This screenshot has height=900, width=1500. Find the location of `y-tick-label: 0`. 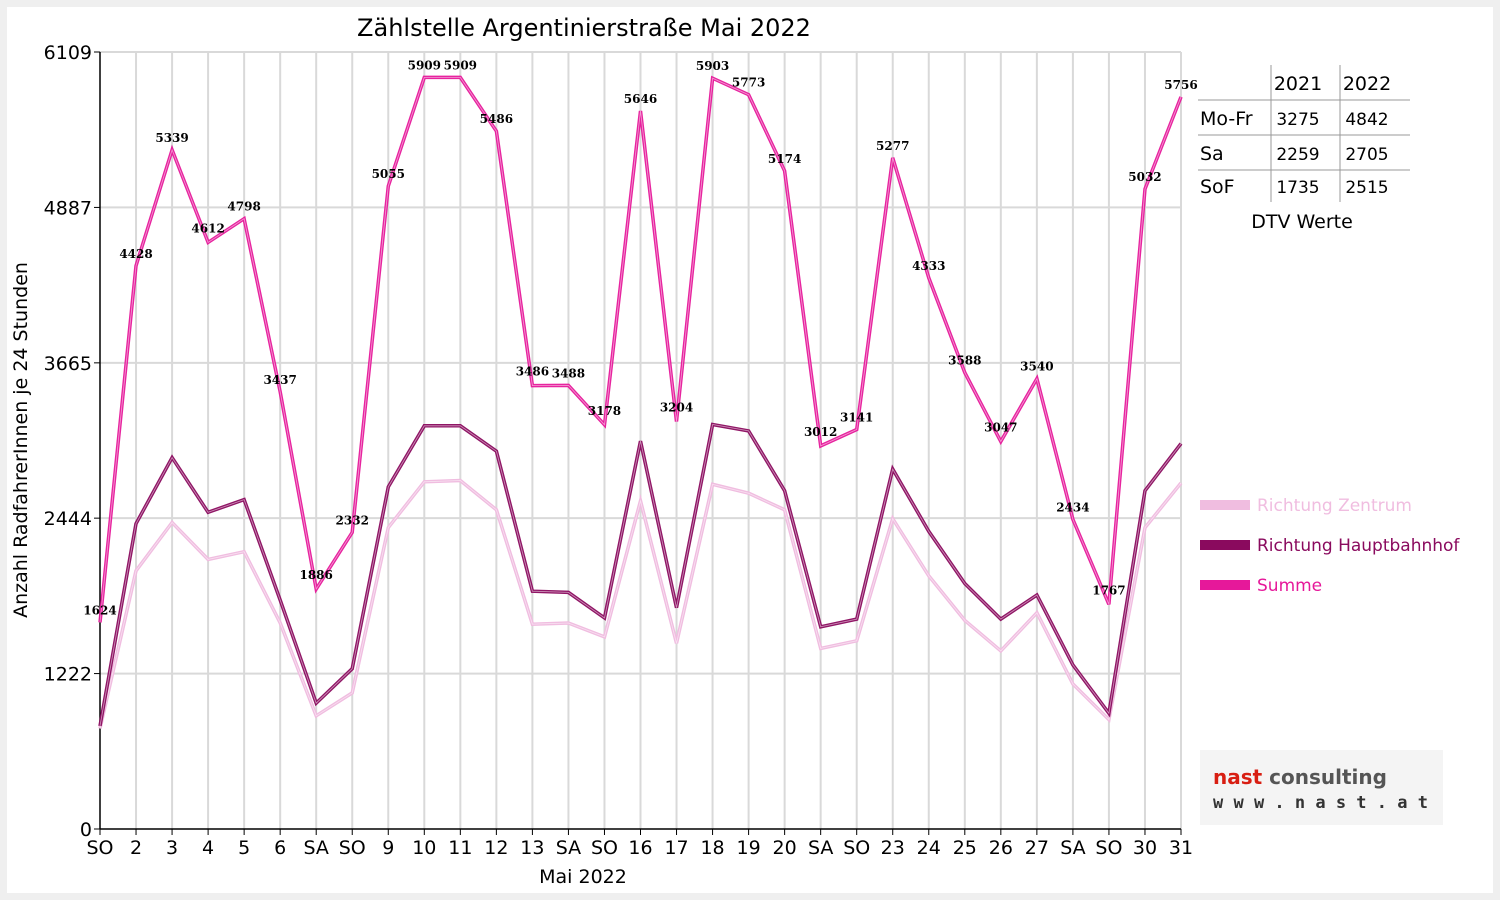

y-tick-label: 0 is located at coordinates (86, 830).